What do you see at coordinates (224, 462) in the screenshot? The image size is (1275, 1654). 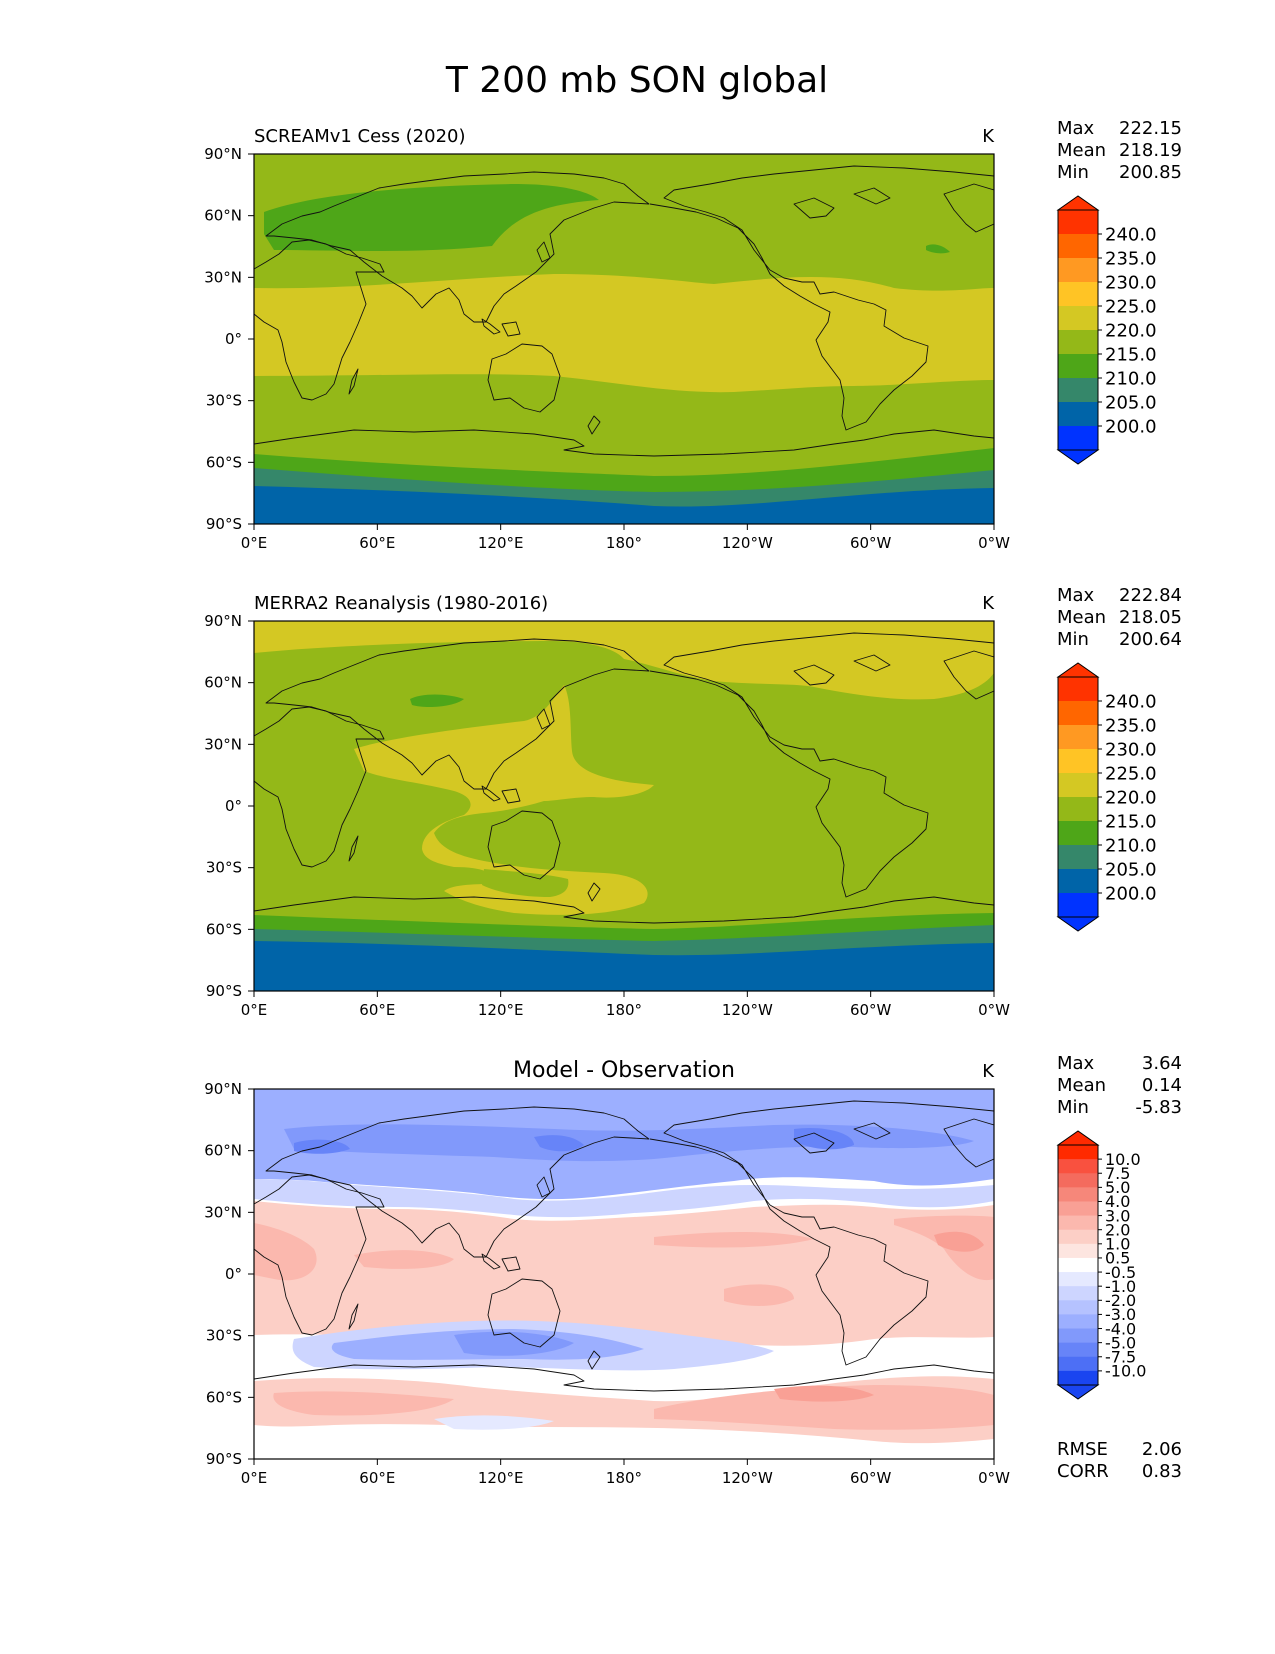 I see `lat-tick-label: 60°S` at bounding box center [224, 462].